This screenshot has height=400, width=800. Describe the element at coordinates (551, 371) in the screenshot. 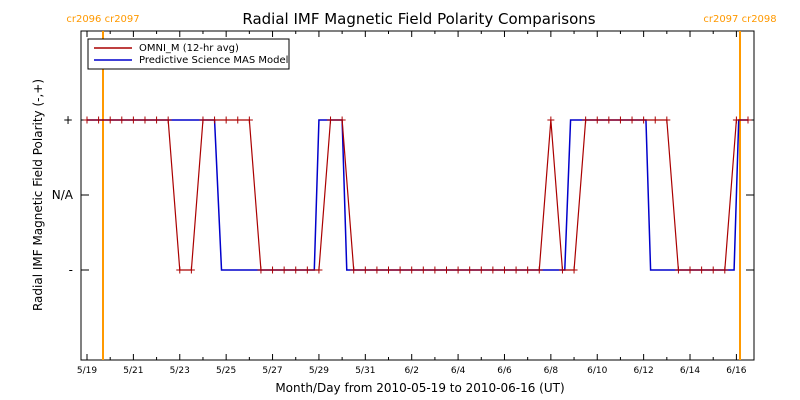

I see `x-tick-label: 6/8` at that location.